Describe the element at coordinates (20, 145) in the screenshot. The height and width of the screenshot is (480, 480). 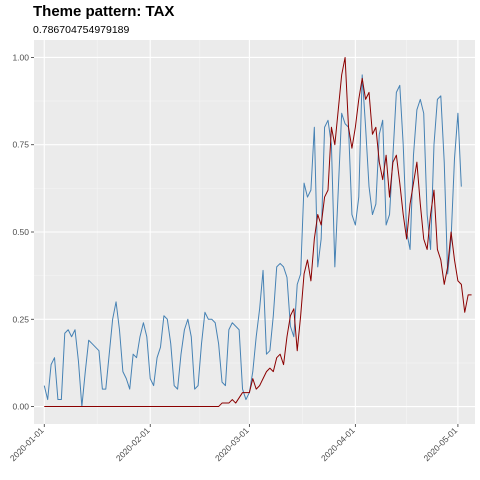
I see `y-tick-label: 0.75` at that location.